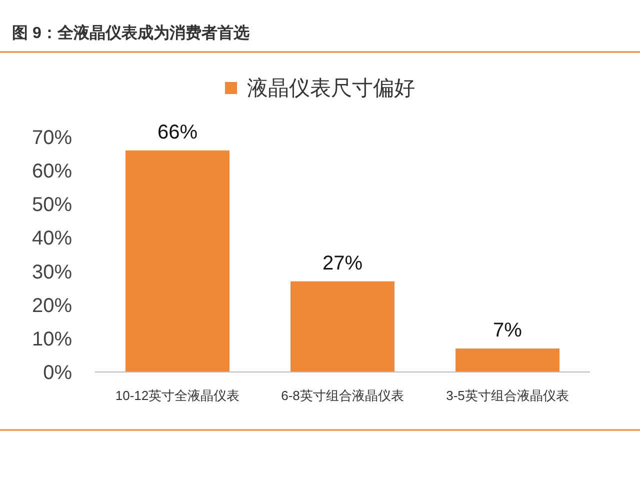 The height and width of the screenshot is (486, 640). Describe the element at coordinates (52, 239) in the screenshot. I see `y-tick-label: 40%` at that location.